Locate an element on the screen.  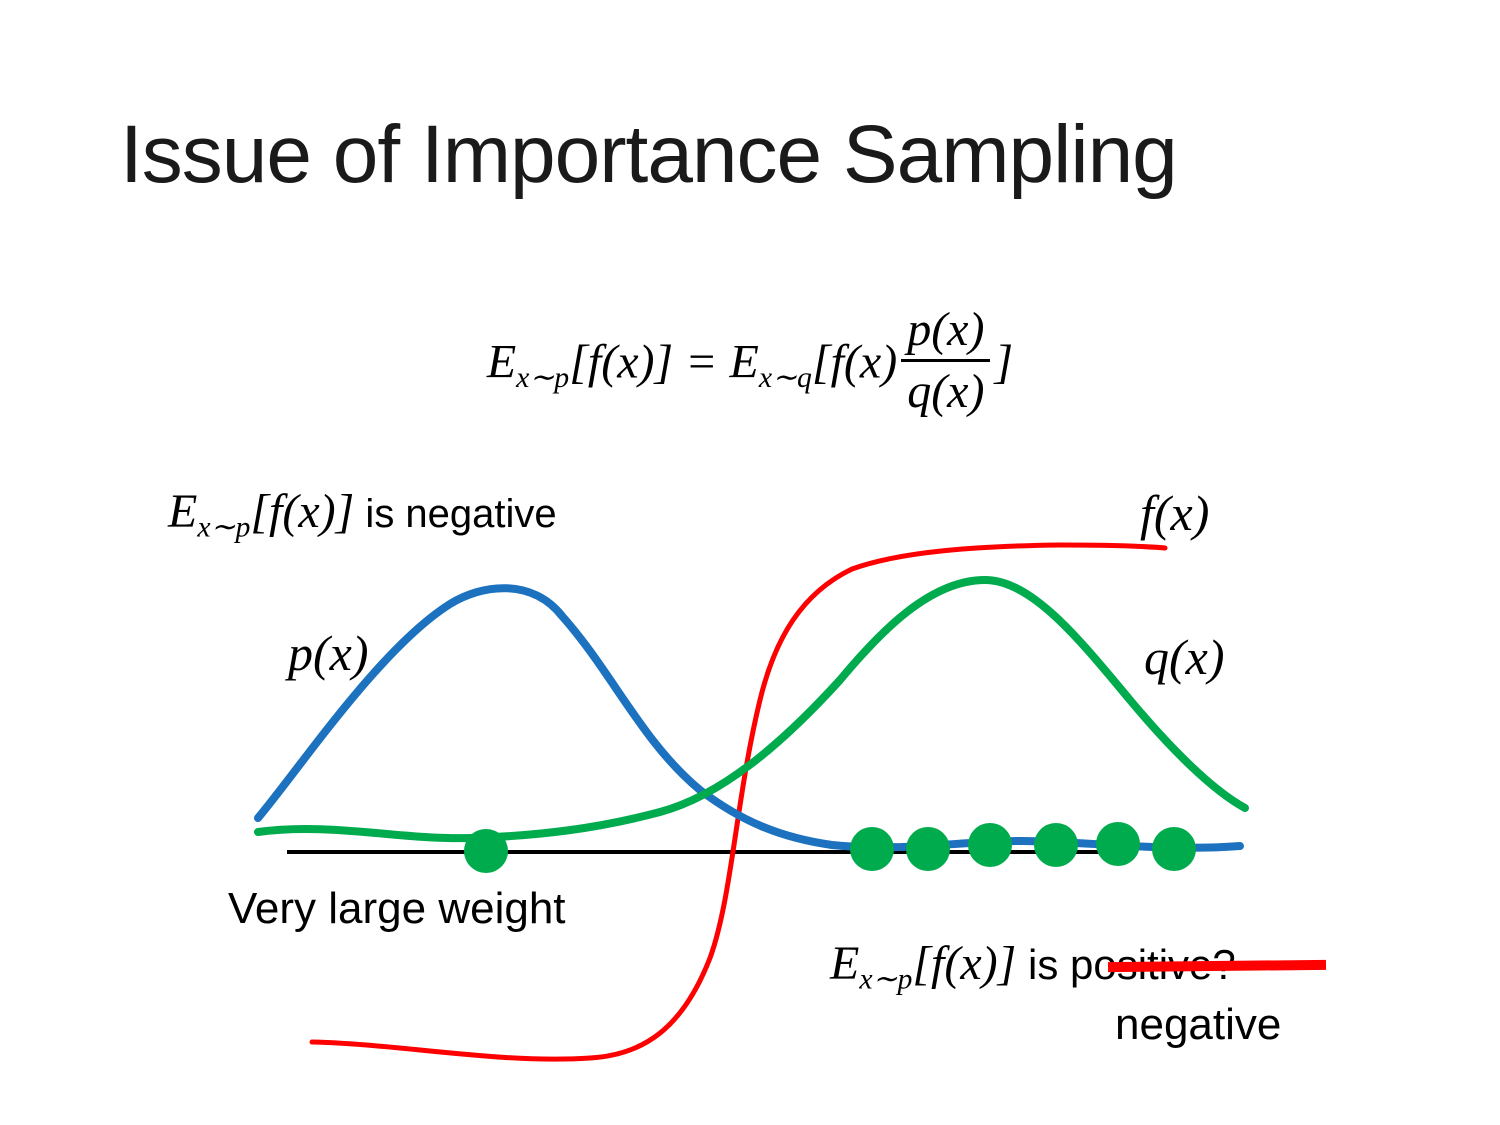
pos-sub: x∼p is located at coordinates (886, 979).